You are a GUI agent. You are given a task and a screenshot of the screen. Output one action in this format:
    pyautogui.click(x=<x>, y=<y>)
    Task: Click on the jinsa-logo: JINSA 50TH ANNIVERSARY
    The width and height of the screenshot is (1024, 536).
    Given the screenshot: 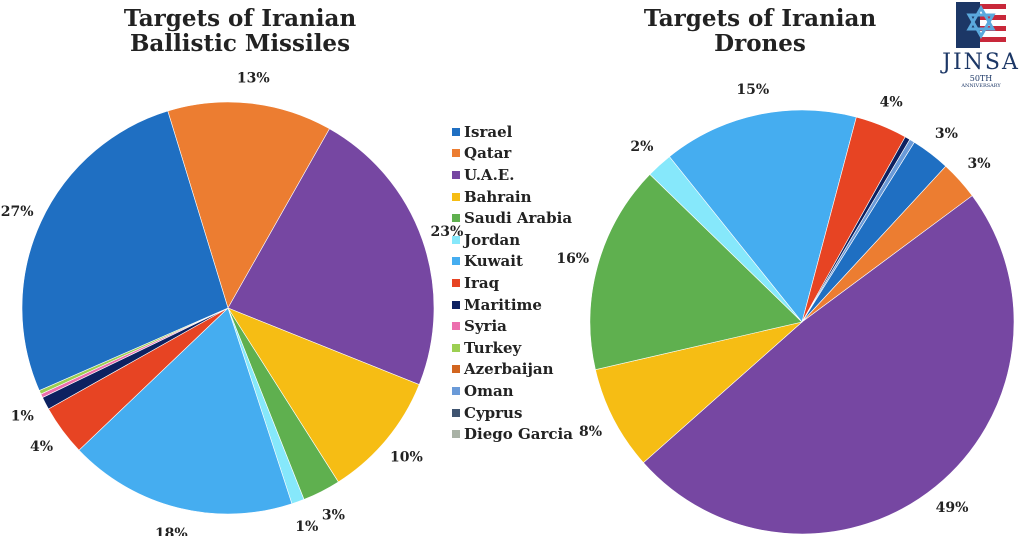 What is the action you would take?
    pyautogui.click(x=981, y=45)
    